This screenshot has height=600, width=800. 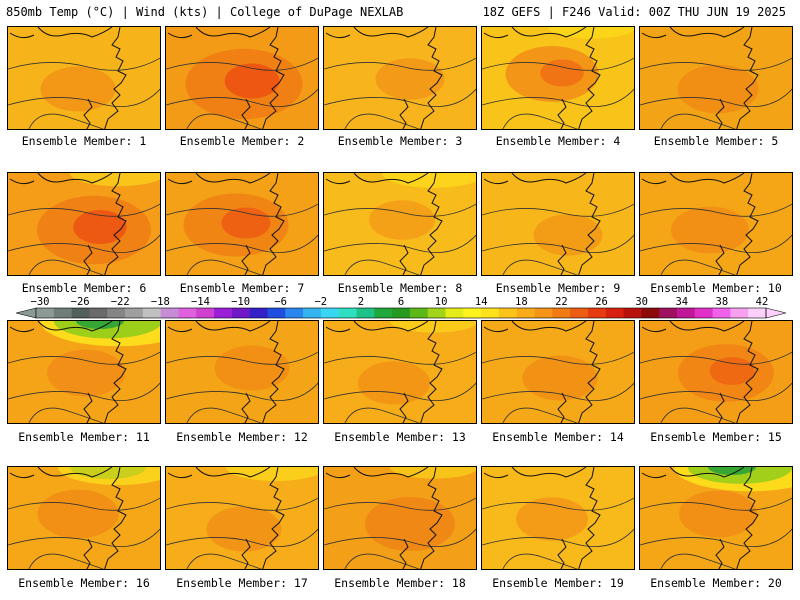 I want to click on ensemble-member-label: Ensemble Member: 7, so click(x=242, y=288).